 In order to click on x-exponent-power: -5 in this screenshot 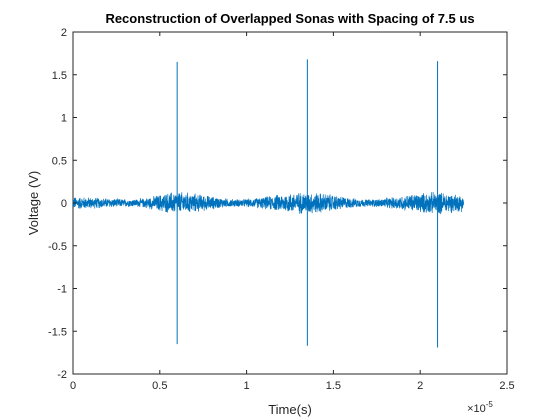, I will do `click(490, 404)`.